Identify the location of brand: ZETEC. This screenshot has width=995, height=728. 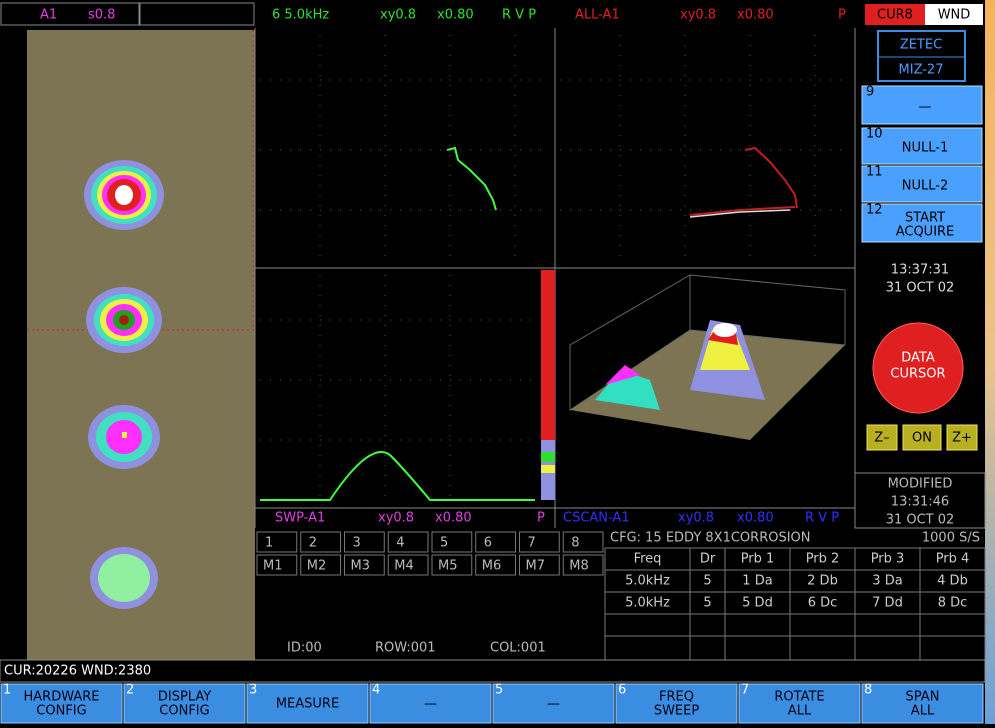
(921, 45).